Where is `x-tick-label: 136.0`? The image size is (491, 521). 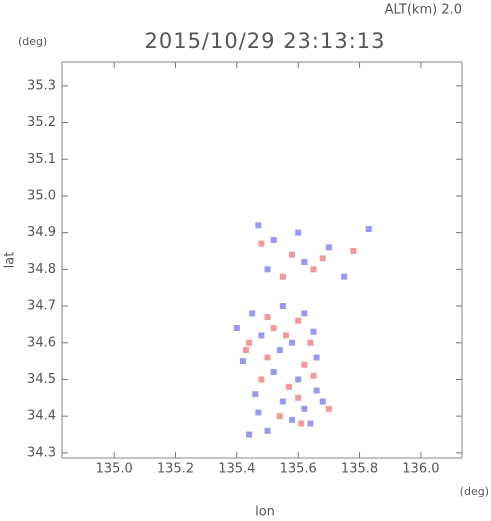
x-tick-label: 136.0 is located at coordinates (420, 469).